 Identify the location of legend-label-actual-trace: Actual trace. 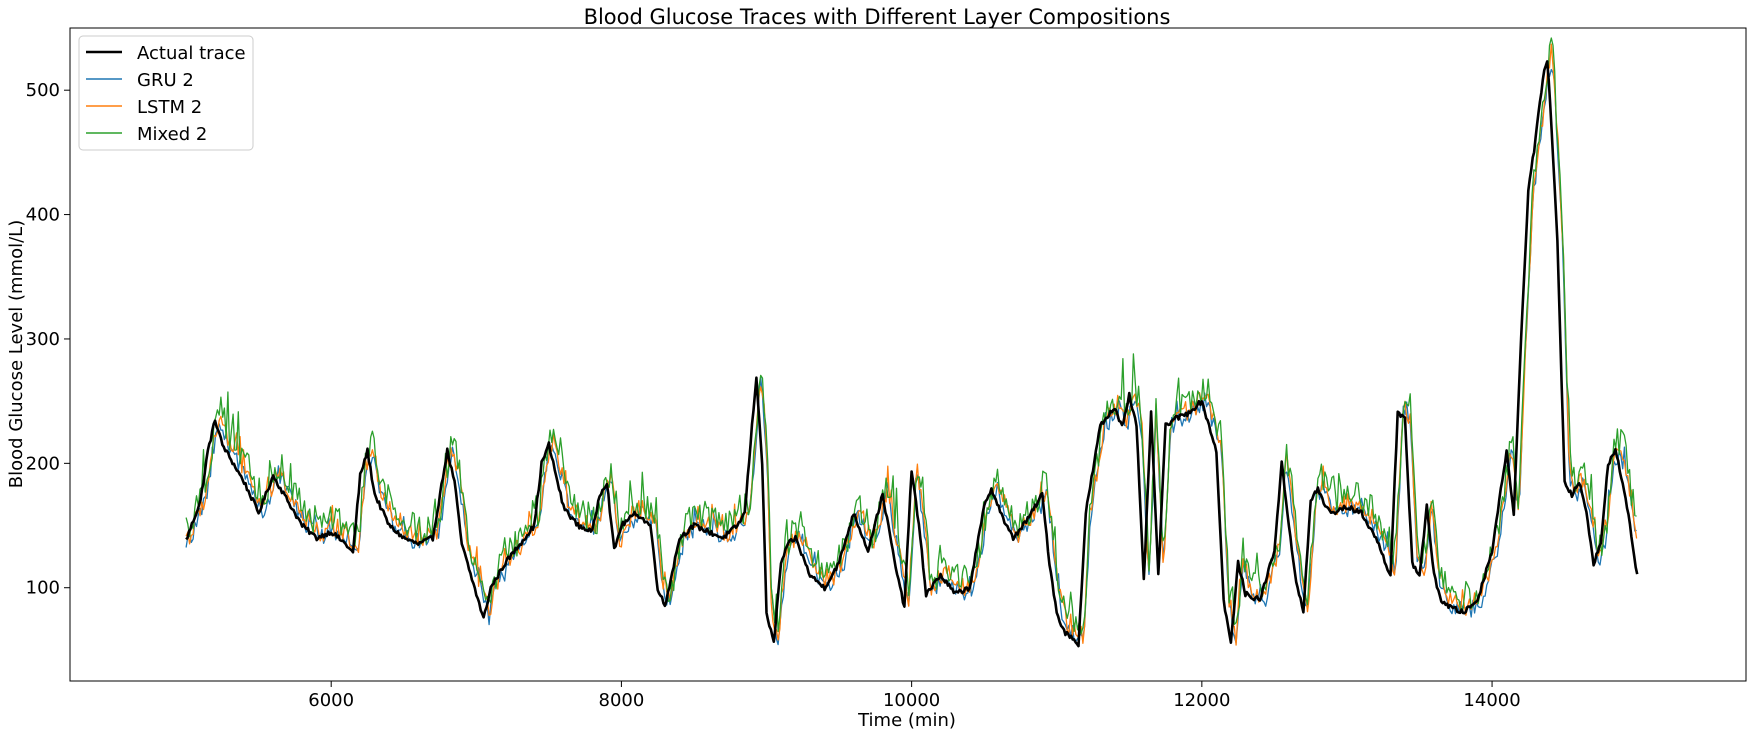
(191, 53).